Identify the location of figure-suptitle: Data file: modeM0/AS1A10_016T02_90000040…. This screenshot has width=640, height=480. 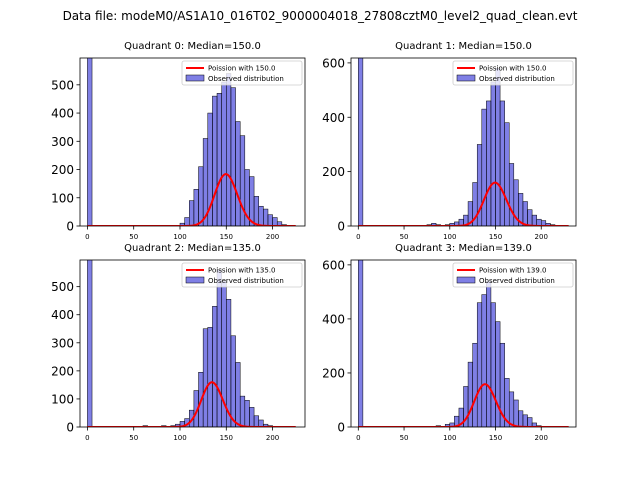
(320, 16).